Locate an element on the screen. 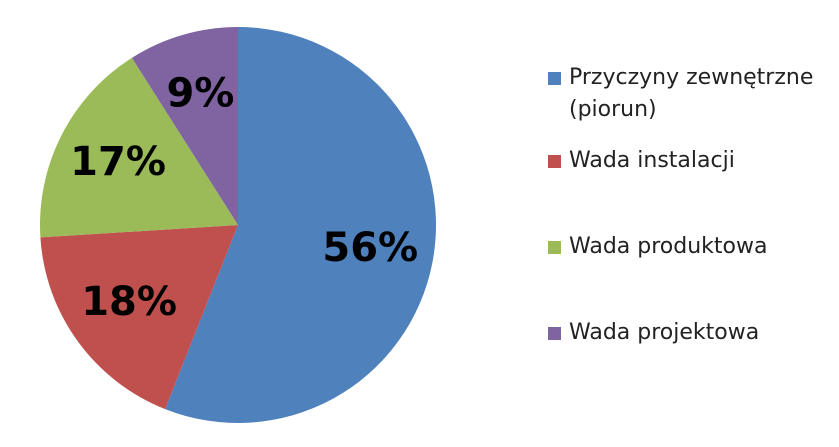 This screenshot has width=839, height=447. legend-item: Wada instalacji is located at coordinates (688, 161).